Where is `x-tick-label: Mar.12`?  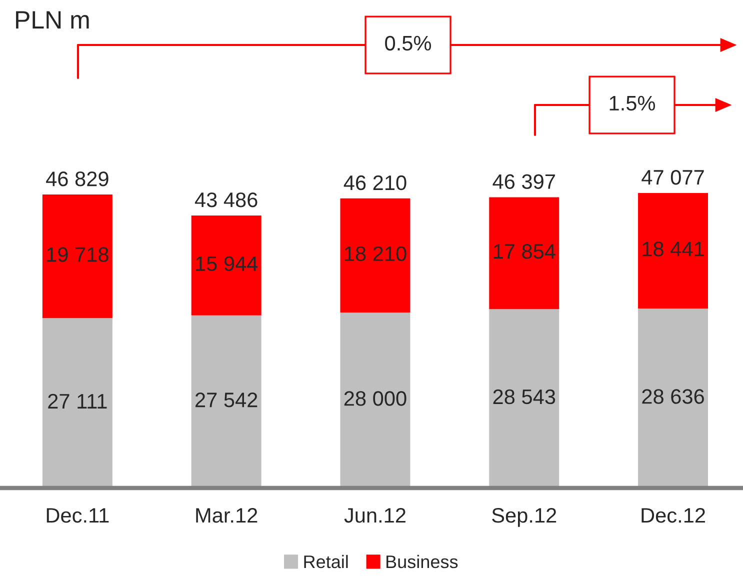 x-tick-label: Mar.12 is located at coordinates (227, 515).